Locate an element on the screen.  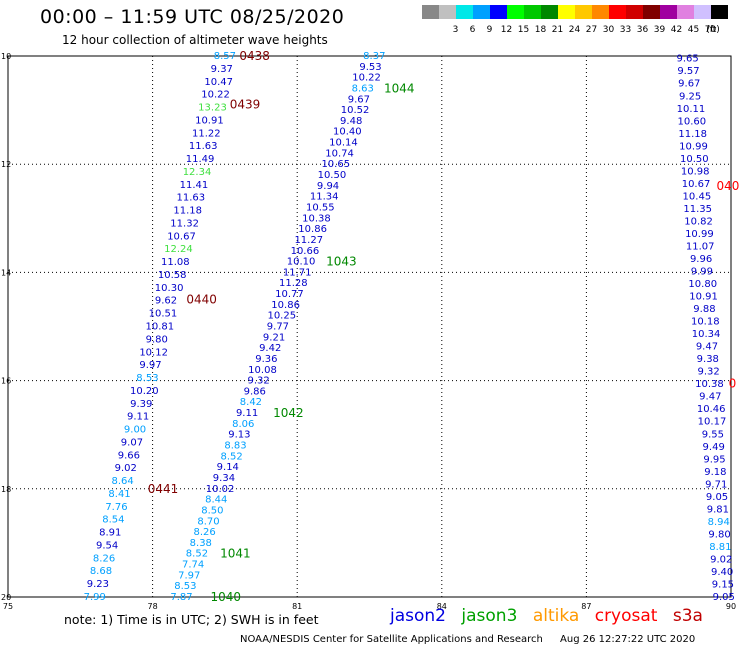
wave-height-label: 9.80 is located at coordinates (719, 534).